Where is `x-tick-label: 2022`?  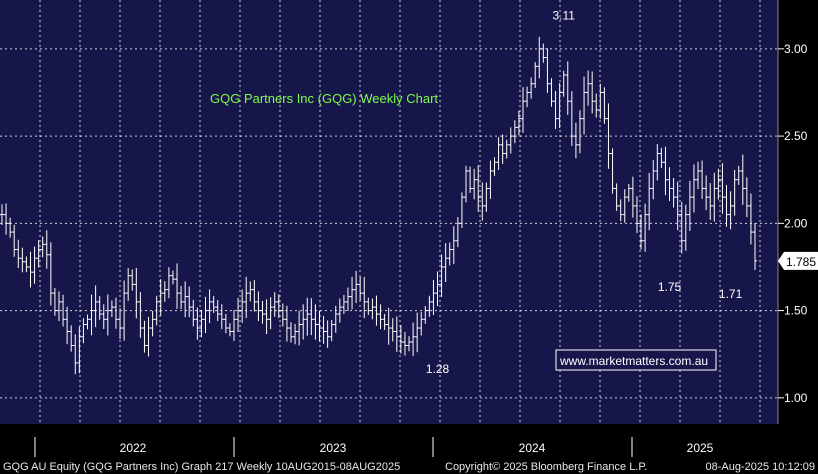 x-tick-label: 2022 is located at coordinates (133, 448).